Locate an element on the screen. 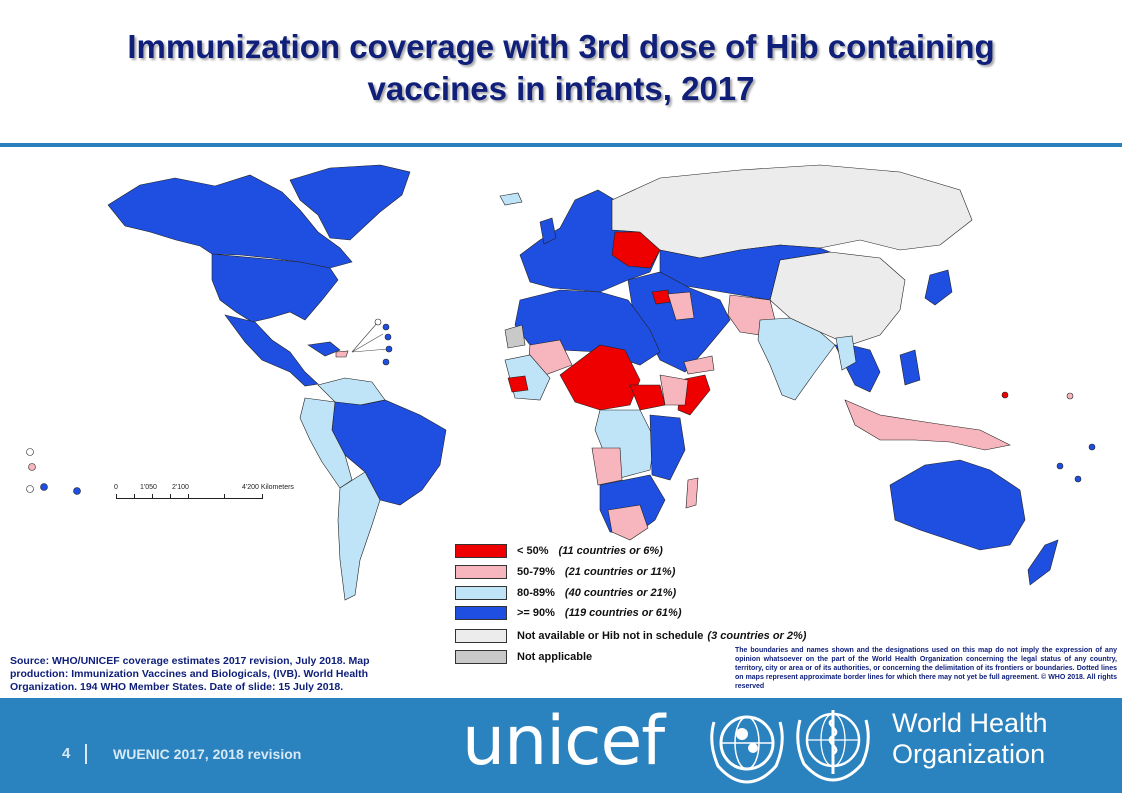  region-greenland is located at coordinates (350, 202).